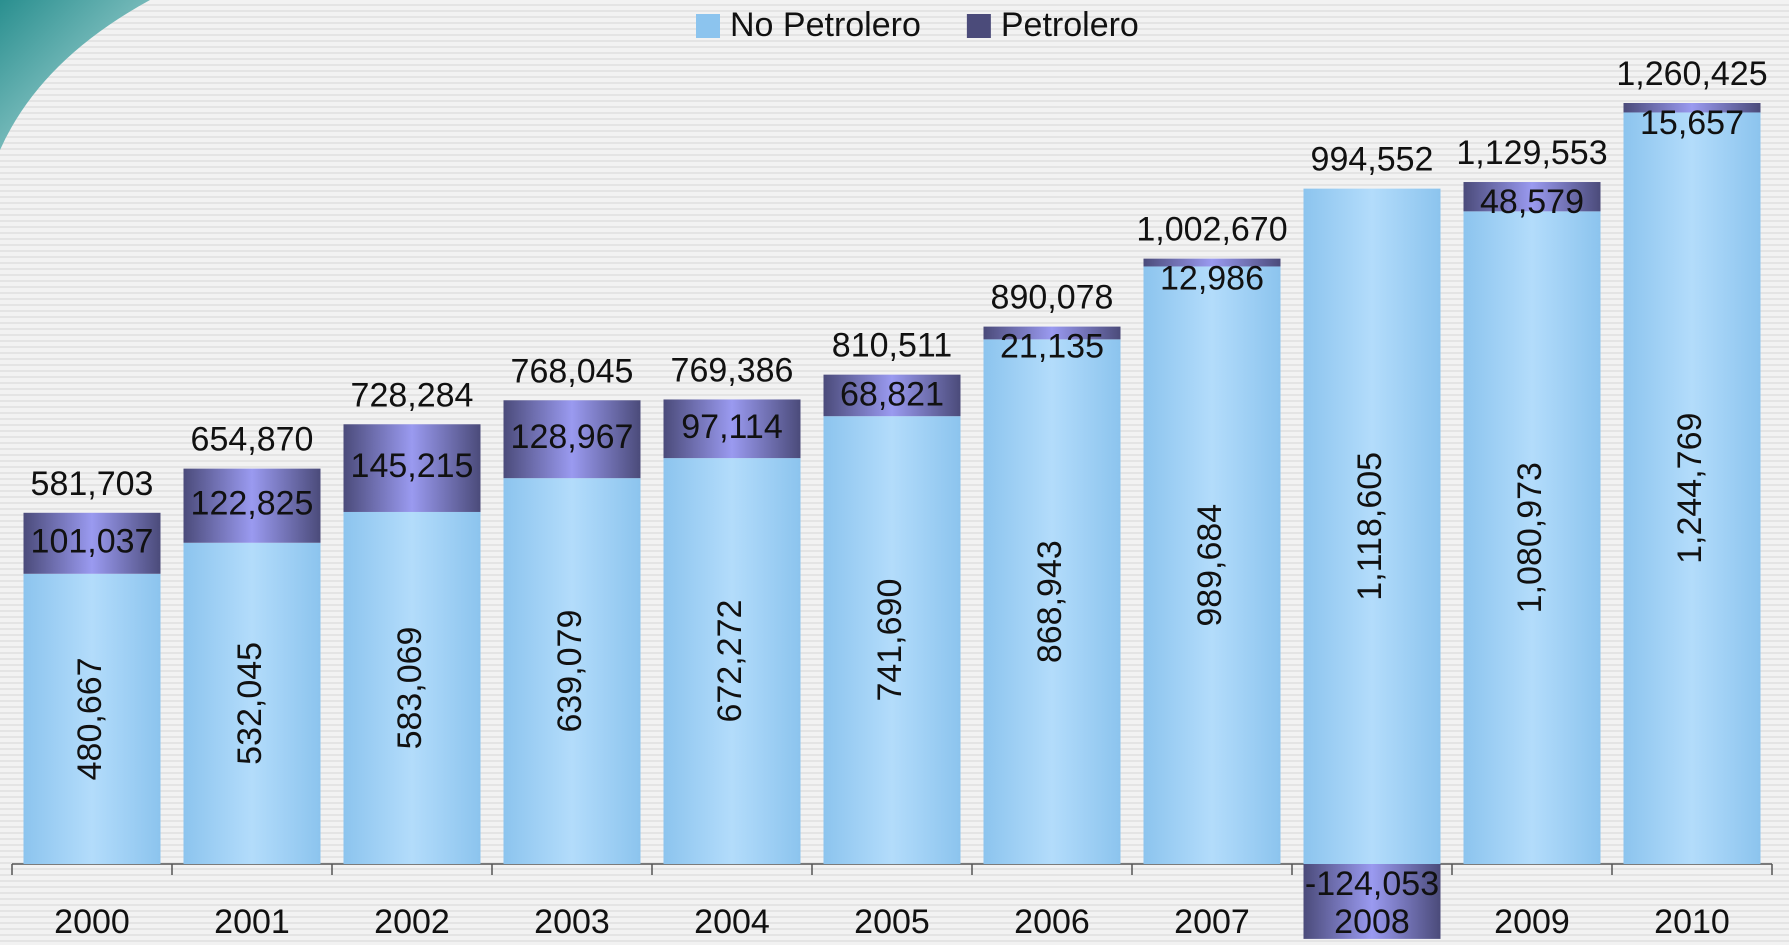 This screenshot has height=945, width=1789. Describe the element at coordinates (1212, 279) in the screenshot. I see `segment-label: 12,986` at that location.